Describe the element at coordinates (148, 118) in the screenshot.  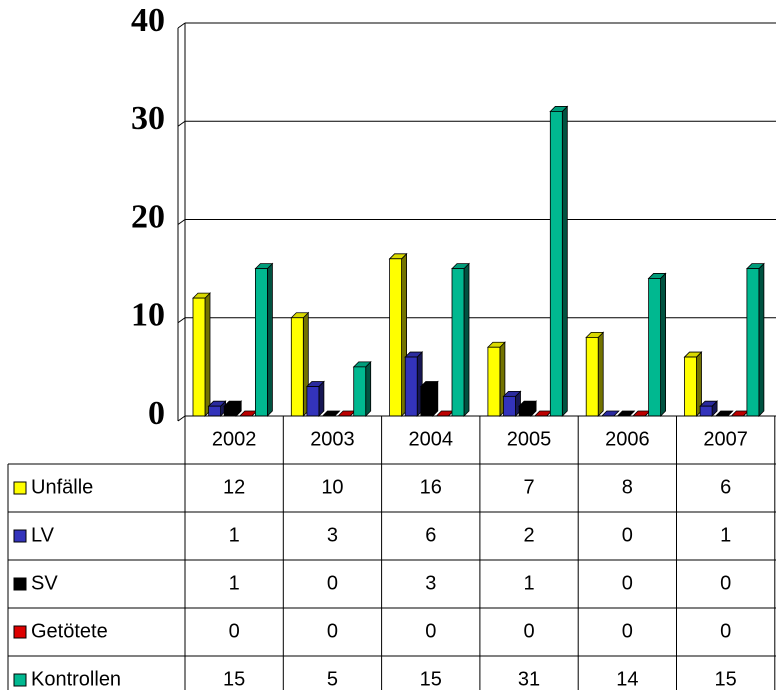
I see `y-tick-label: 30` at that location.